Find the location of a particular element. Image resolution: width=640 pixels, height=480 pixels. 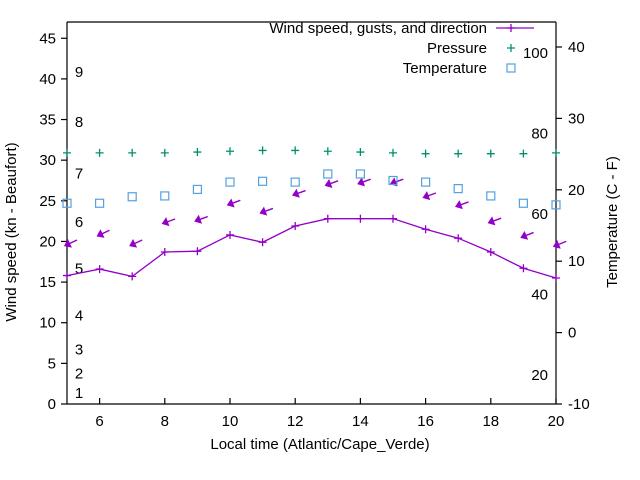

fahrenheit-label: 20 is located at coordinates (539, 375).